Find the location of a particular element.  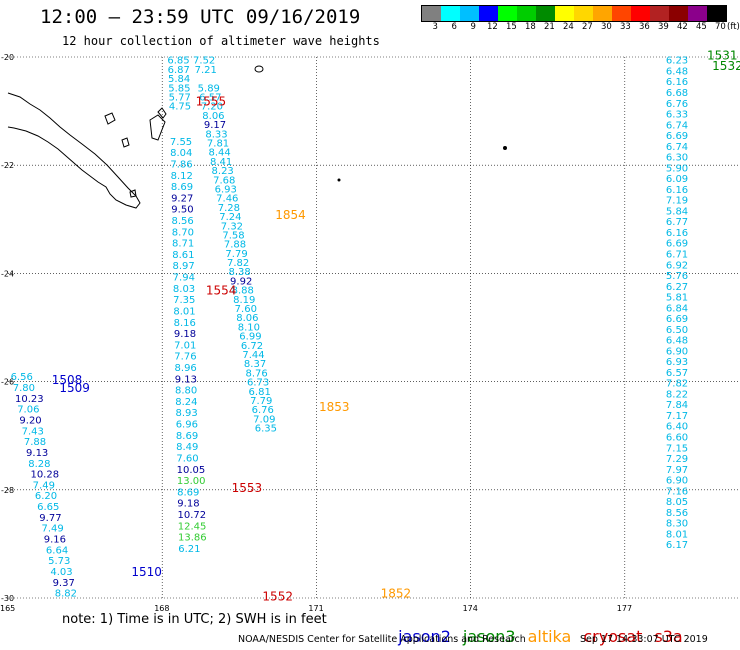

colorbar-label: 70 is located at coordinates (720, 27).